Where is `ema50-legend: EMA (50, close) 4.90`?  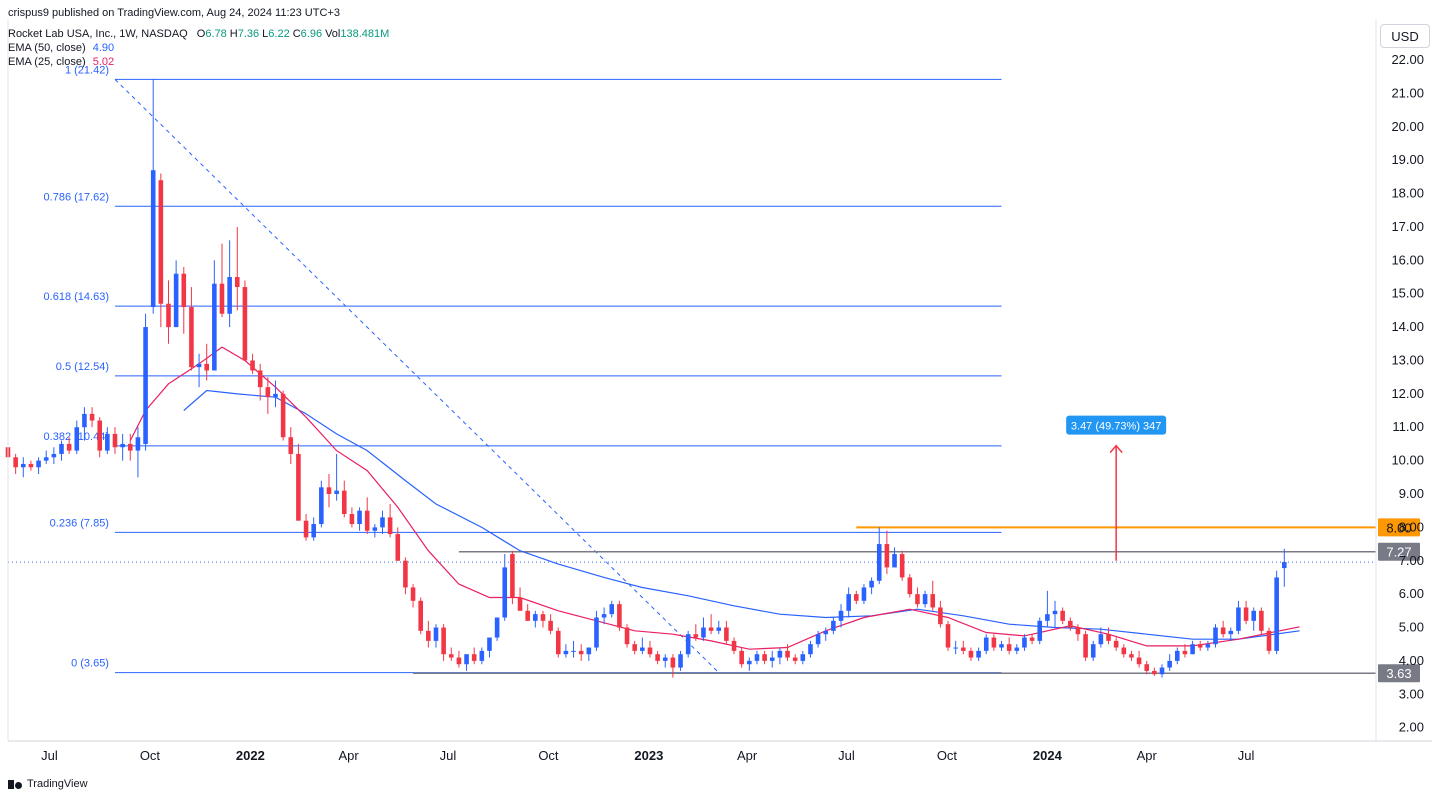 ema50-legend: EMA (50, close) 4.90 is located at coordinates (61, 48).